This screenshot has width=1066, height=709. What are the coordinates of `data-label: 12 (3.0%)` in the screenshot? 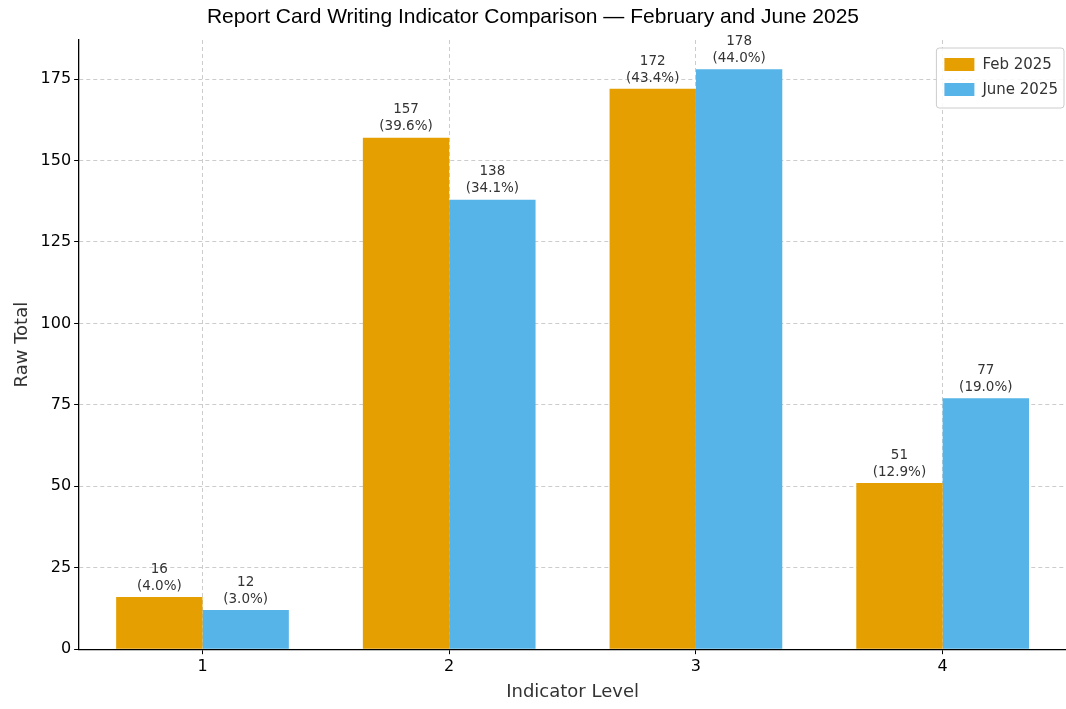 It's located at (246, 589).